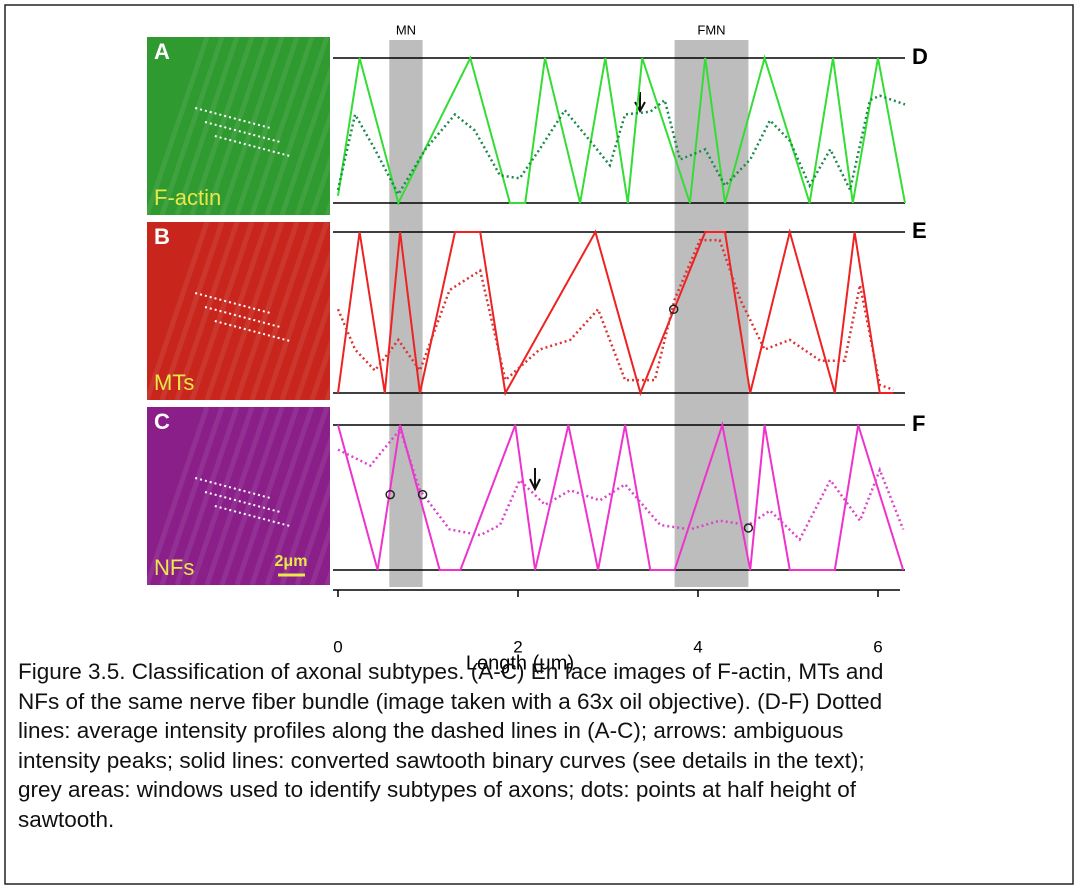  What do you see at coordinates (711, 29) in the screenshot?
I see `window-label: FMN` at bounding box center [711, 29].